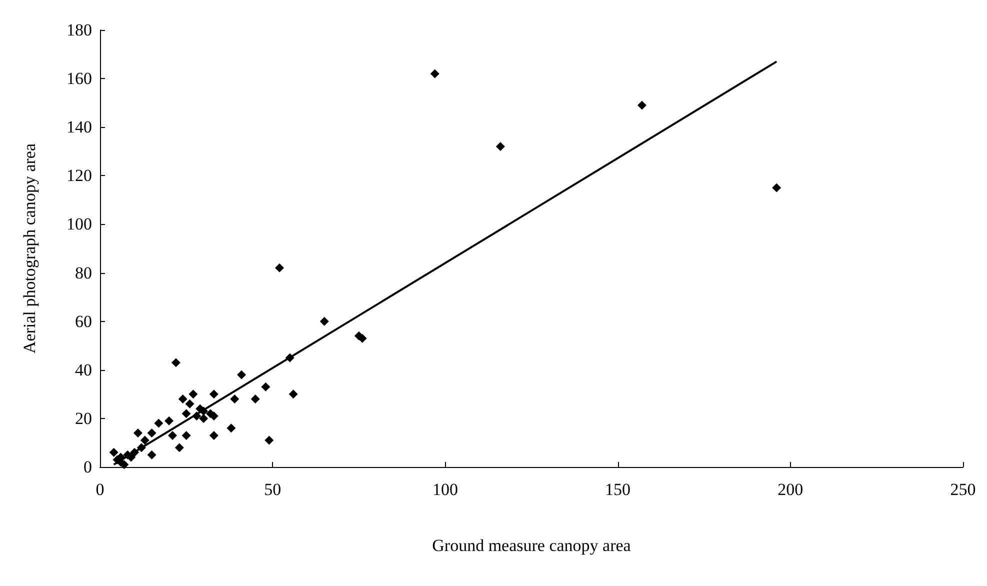 This screenshot has width=987, height=586. Describe the element at coordinates (83, 321) in the screenshot. I see `y-tick-label: 60` at that location.